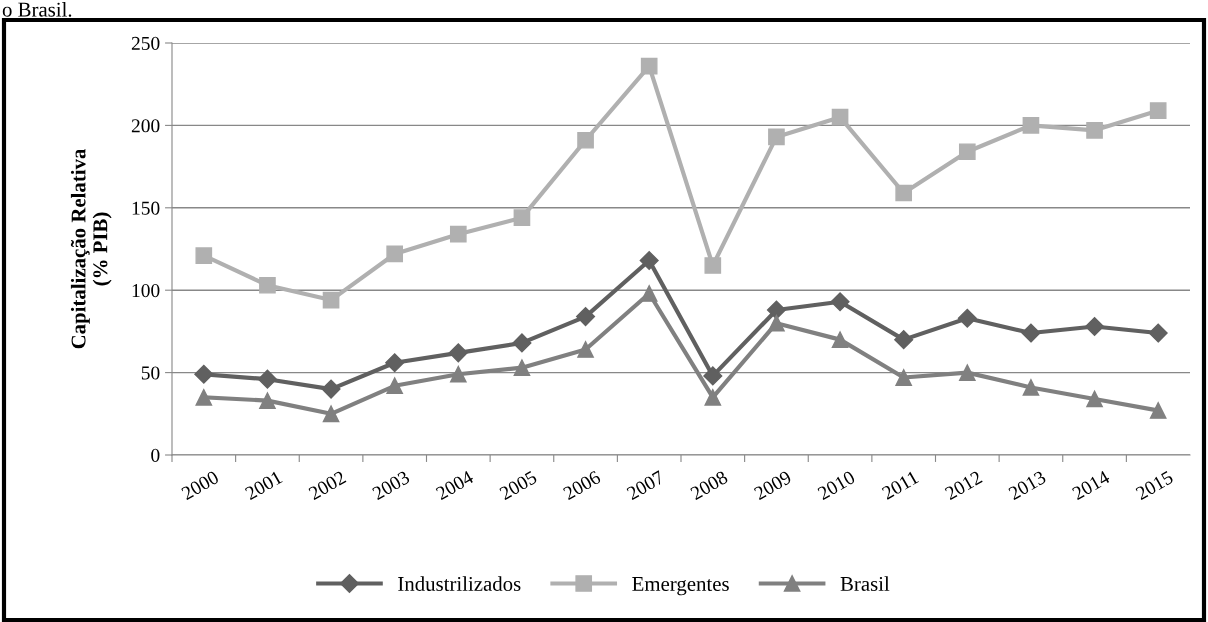 The height and width of the screenshot is (622, 1208). Describe the element at coordinates (146, 208) in the screenshot. I see `y-tick-label: 150` at that location.